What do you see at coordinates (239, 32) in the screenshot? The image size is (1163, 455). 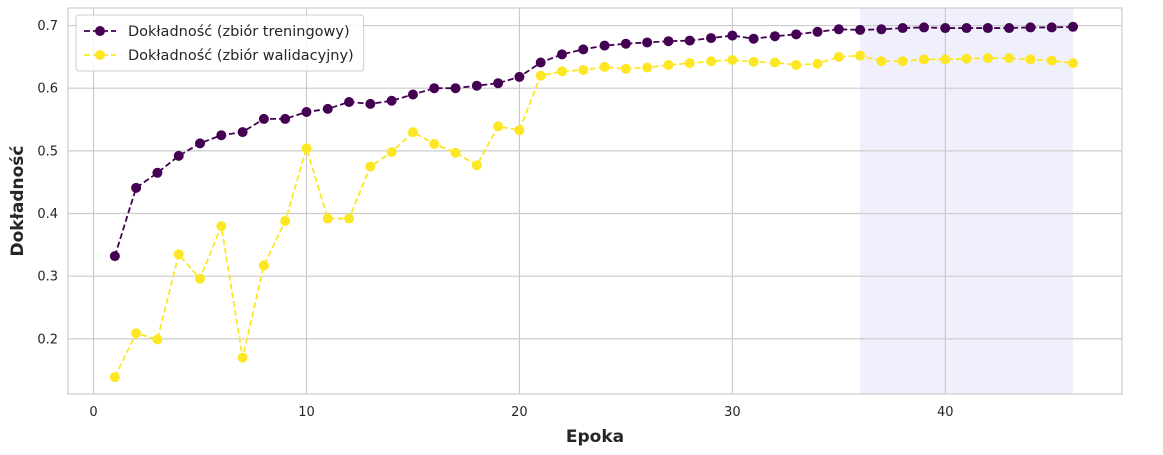 I see `legend-label: Dokładność (zbiór treningowy)` at bounding box center [239, 32].